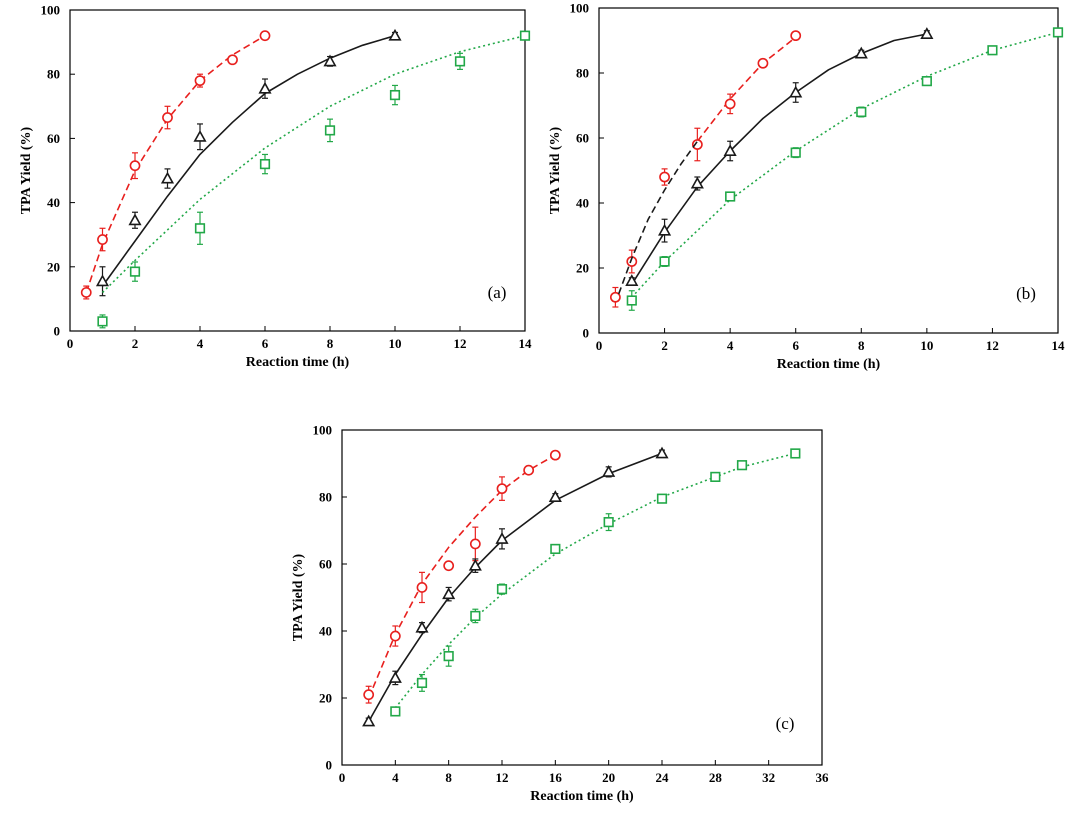 Image resolution: width=1073 pixels, height=830 pixels. I want to click on x-tick-label: 36, so click(823, 777).